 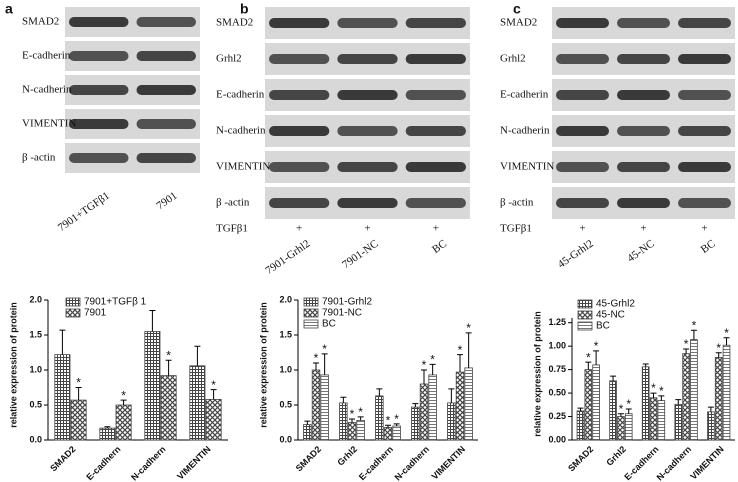 What do you see at coordinates (229, 59) in the screenshot?
I see `blot-row-label: Grhl2` at bounding box center [229, 59].